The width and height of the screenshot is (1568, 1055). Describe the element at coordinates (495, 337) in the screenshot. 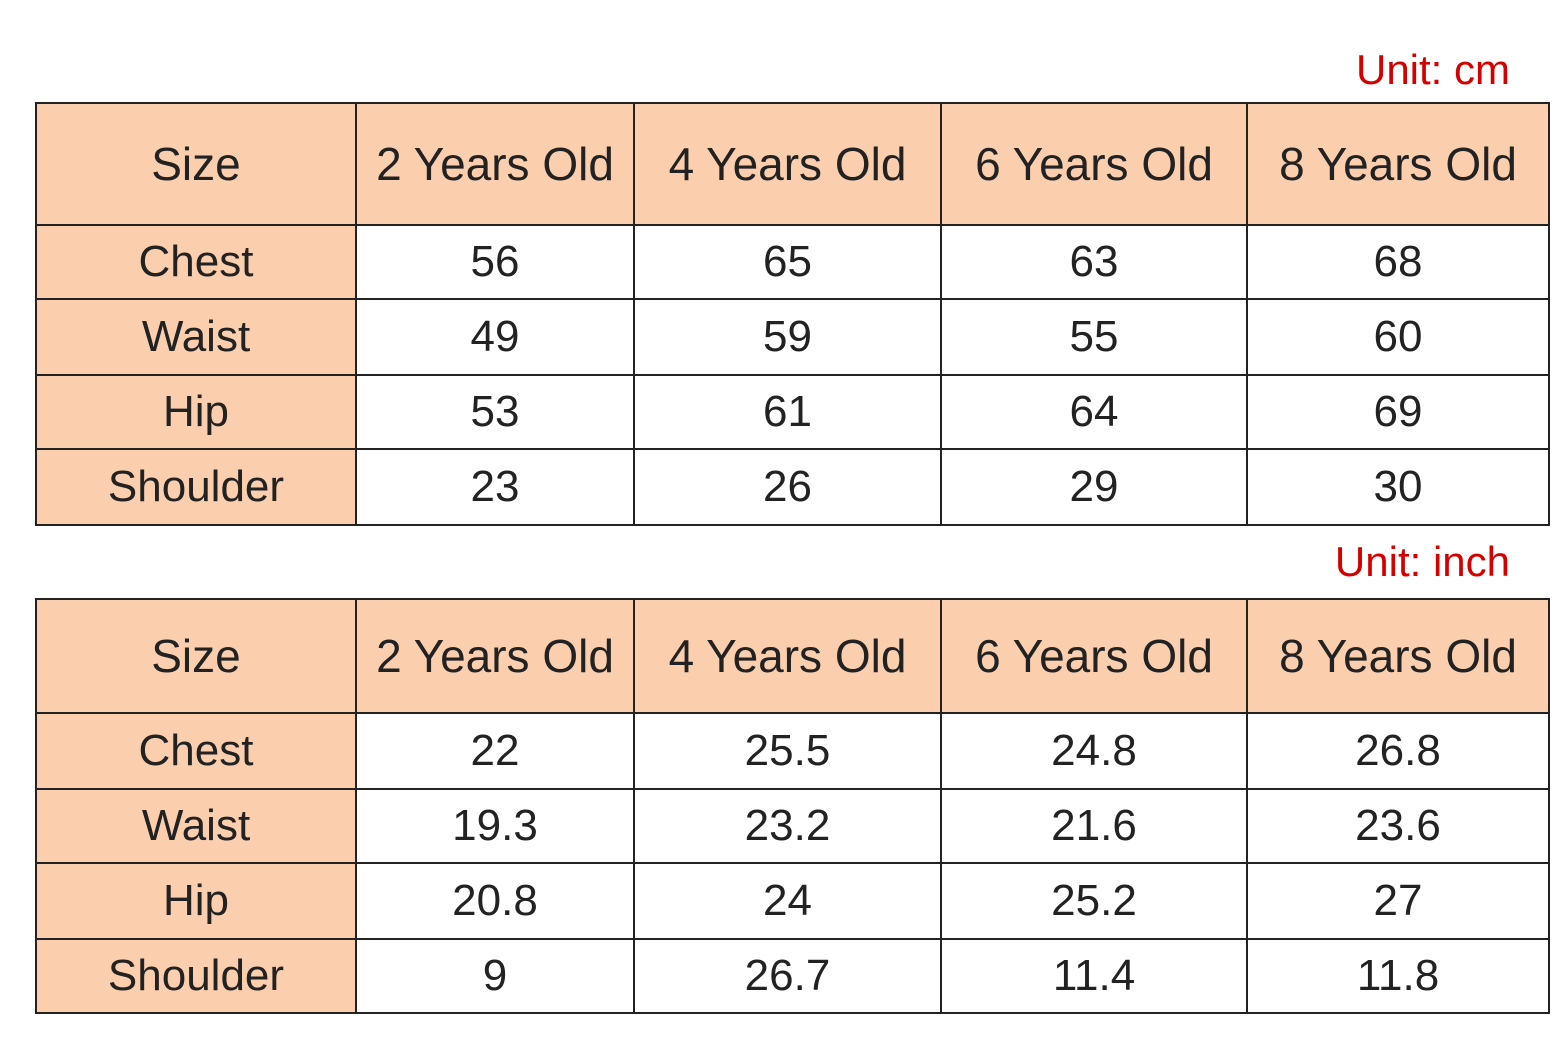

I see `value-cell: 49` at that location.